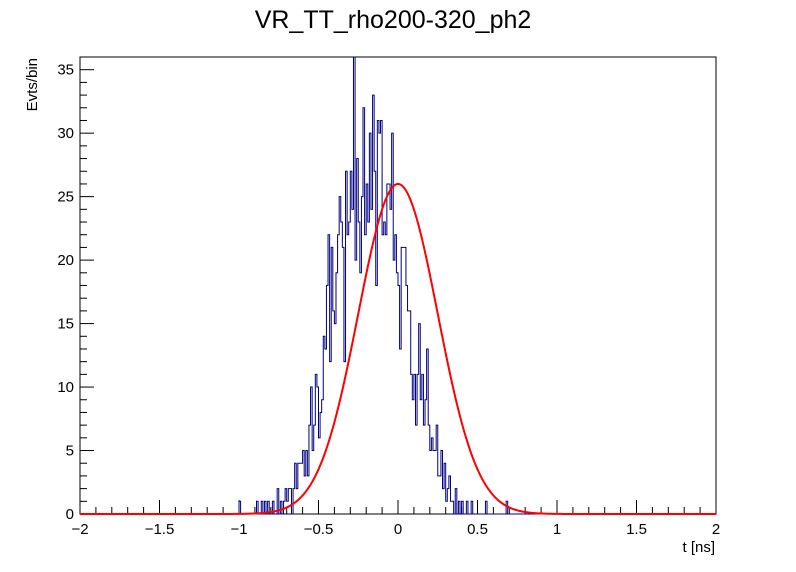  I want to click on y-axis-label: Evts/bin, so click(32, 84).